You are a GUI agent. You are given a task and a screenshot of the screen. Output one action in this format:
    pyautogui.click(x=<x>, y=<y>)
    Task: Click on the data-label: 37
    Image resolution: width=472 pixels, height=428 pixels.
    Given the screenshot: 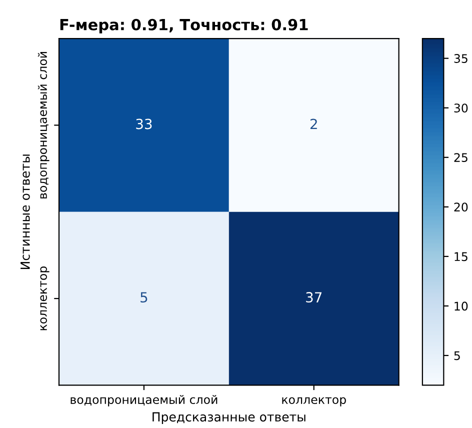 What is the action you would take?
    pyautogui.click(x=314, y=297)
    